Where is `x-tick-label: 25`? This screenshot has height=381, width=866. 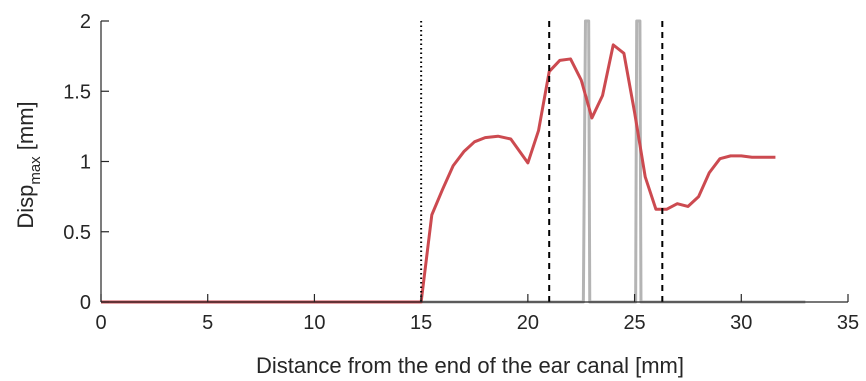
x-tick-label: 25 is located at coordinates (634, 323).